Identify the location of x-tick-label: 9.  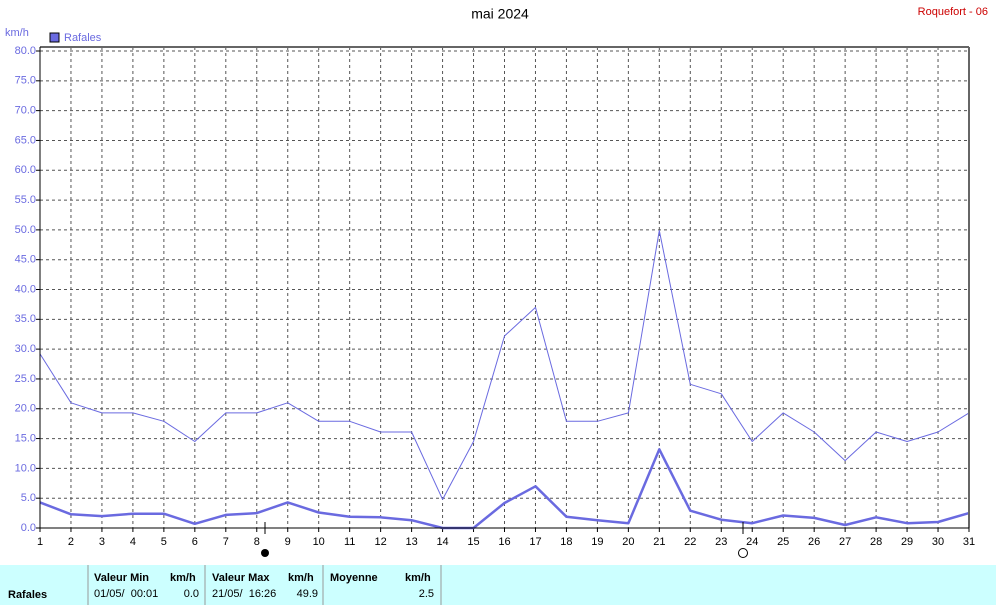
(288, 542).